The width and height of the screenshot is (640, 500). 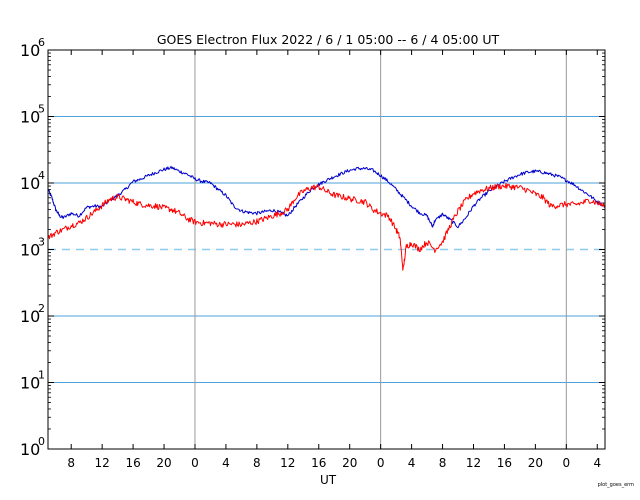 What do you see at coordinates (41, 375) in the screenshot?
I see `y-tick-exponent: 1` at bounding box center [41, 375].